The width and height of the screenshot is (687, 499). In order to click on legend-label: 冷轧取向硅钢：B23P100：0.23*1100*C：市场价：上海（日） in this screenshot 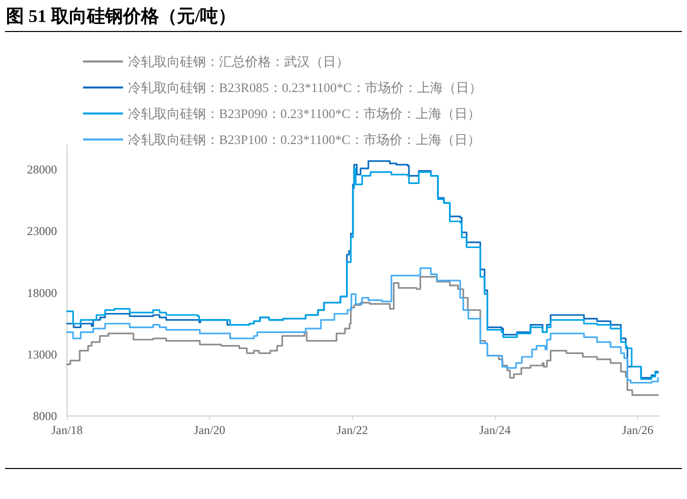, I will do `click(304, 139)`.